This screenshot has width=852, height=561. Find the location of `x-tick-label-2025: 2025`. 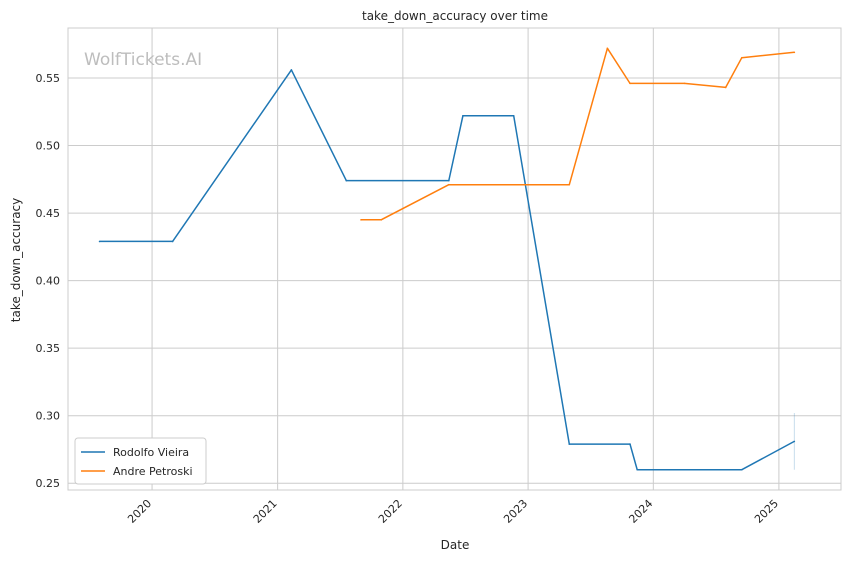

x-tick-label-2025: 2025 is located at coordinates (766, 511).